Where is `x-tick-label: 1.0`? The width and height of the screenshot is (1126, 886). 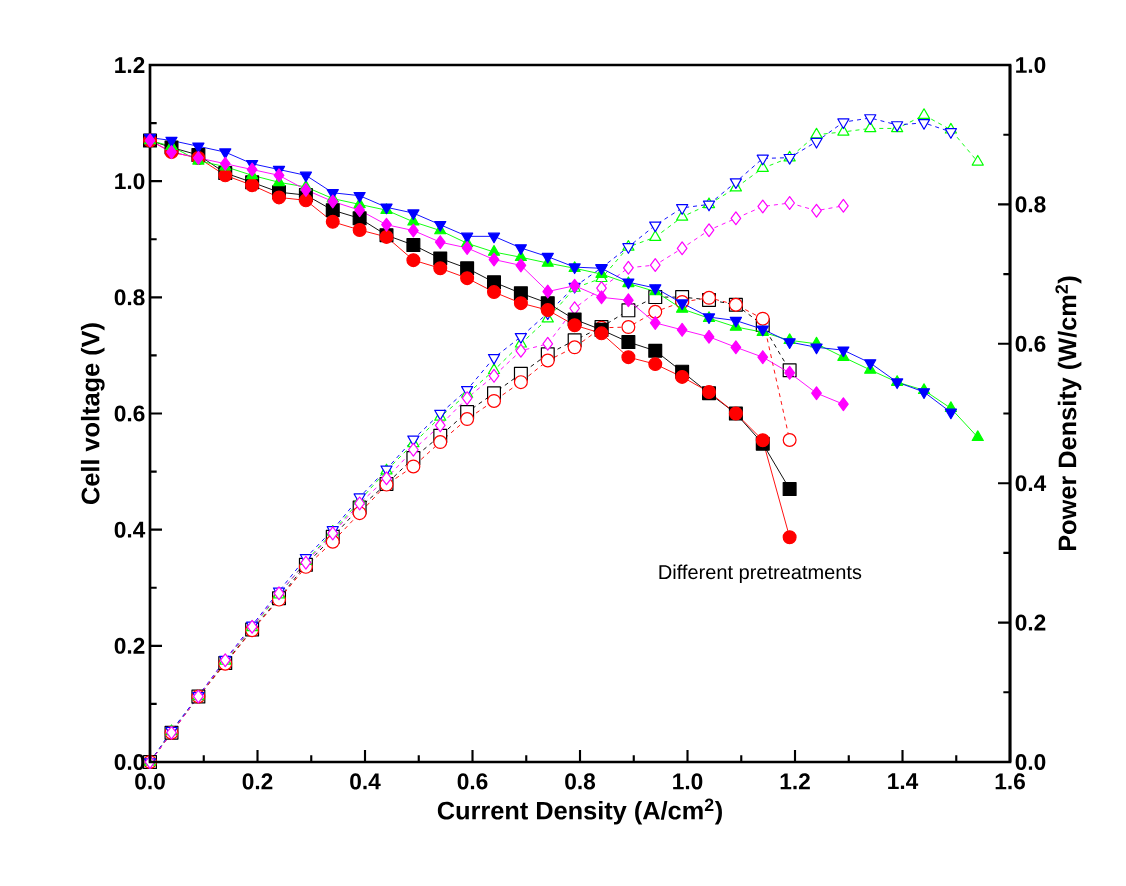 x-tick-label: 1.0 is located at coordinates (688, 781).